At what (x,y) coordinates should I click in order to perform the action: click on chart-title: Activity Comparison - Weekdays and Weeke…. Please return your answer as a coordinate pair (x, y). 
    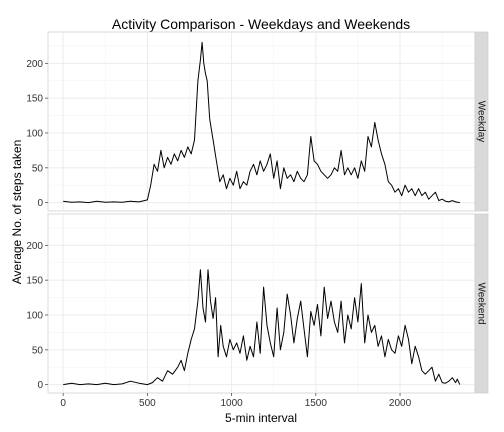
    Looking at the image, I should click on (261, 24).